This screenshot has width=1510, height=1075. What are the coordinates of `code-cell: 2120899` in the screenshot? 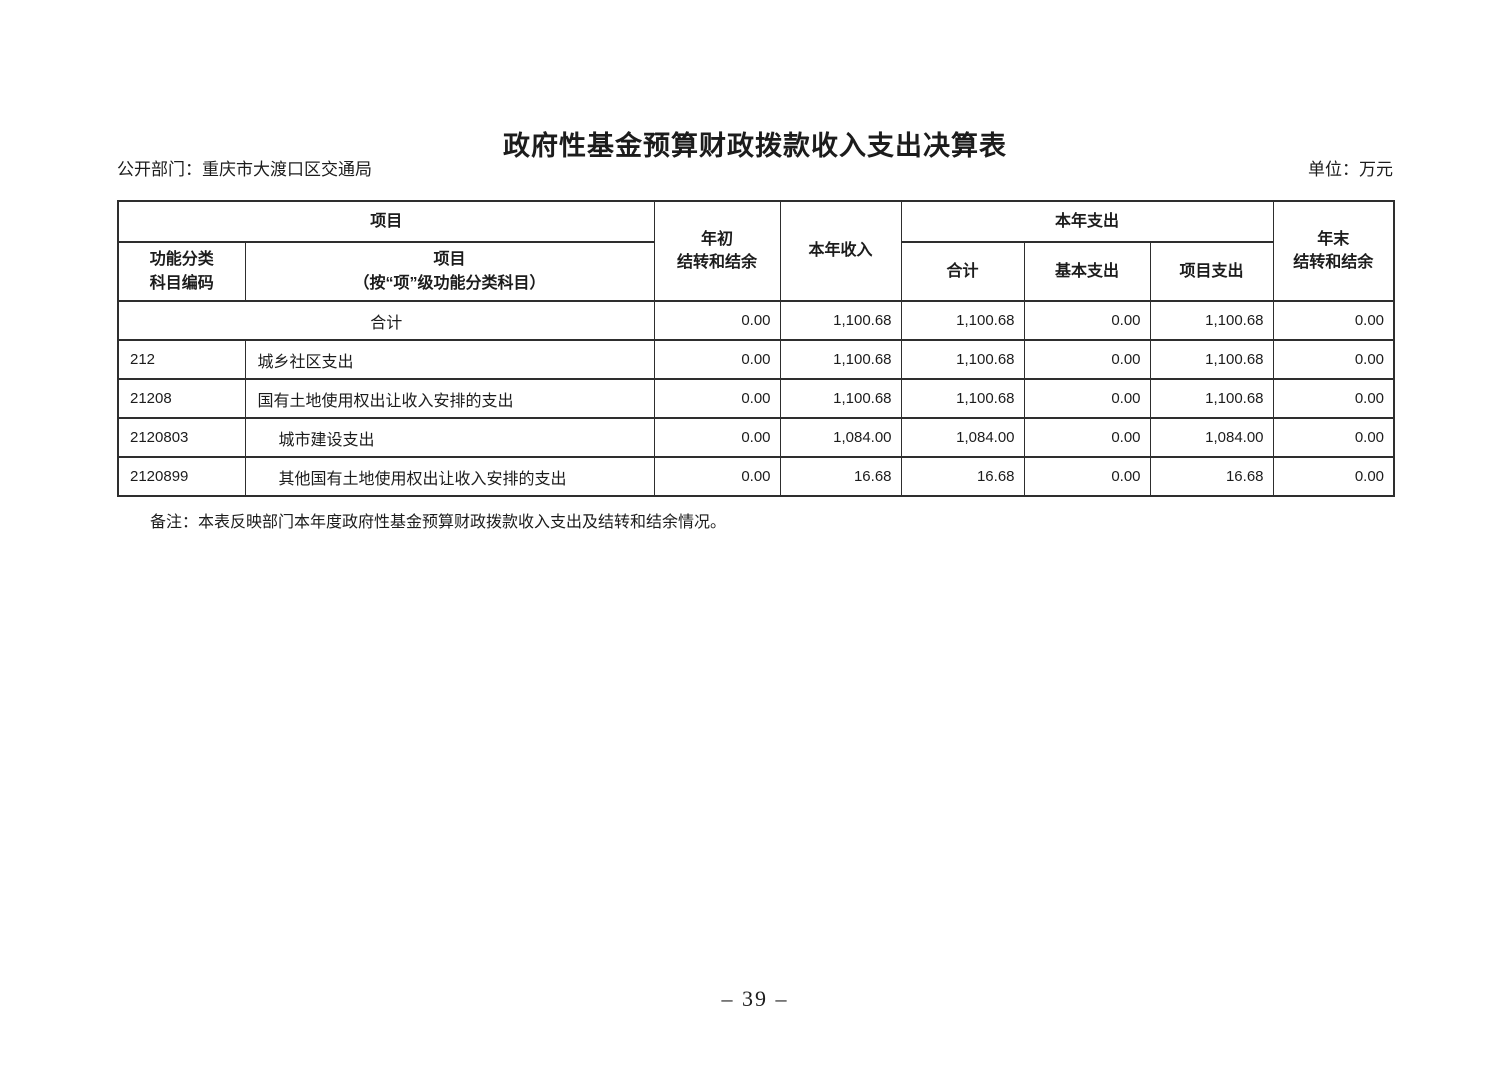 It's located at (181, 476).